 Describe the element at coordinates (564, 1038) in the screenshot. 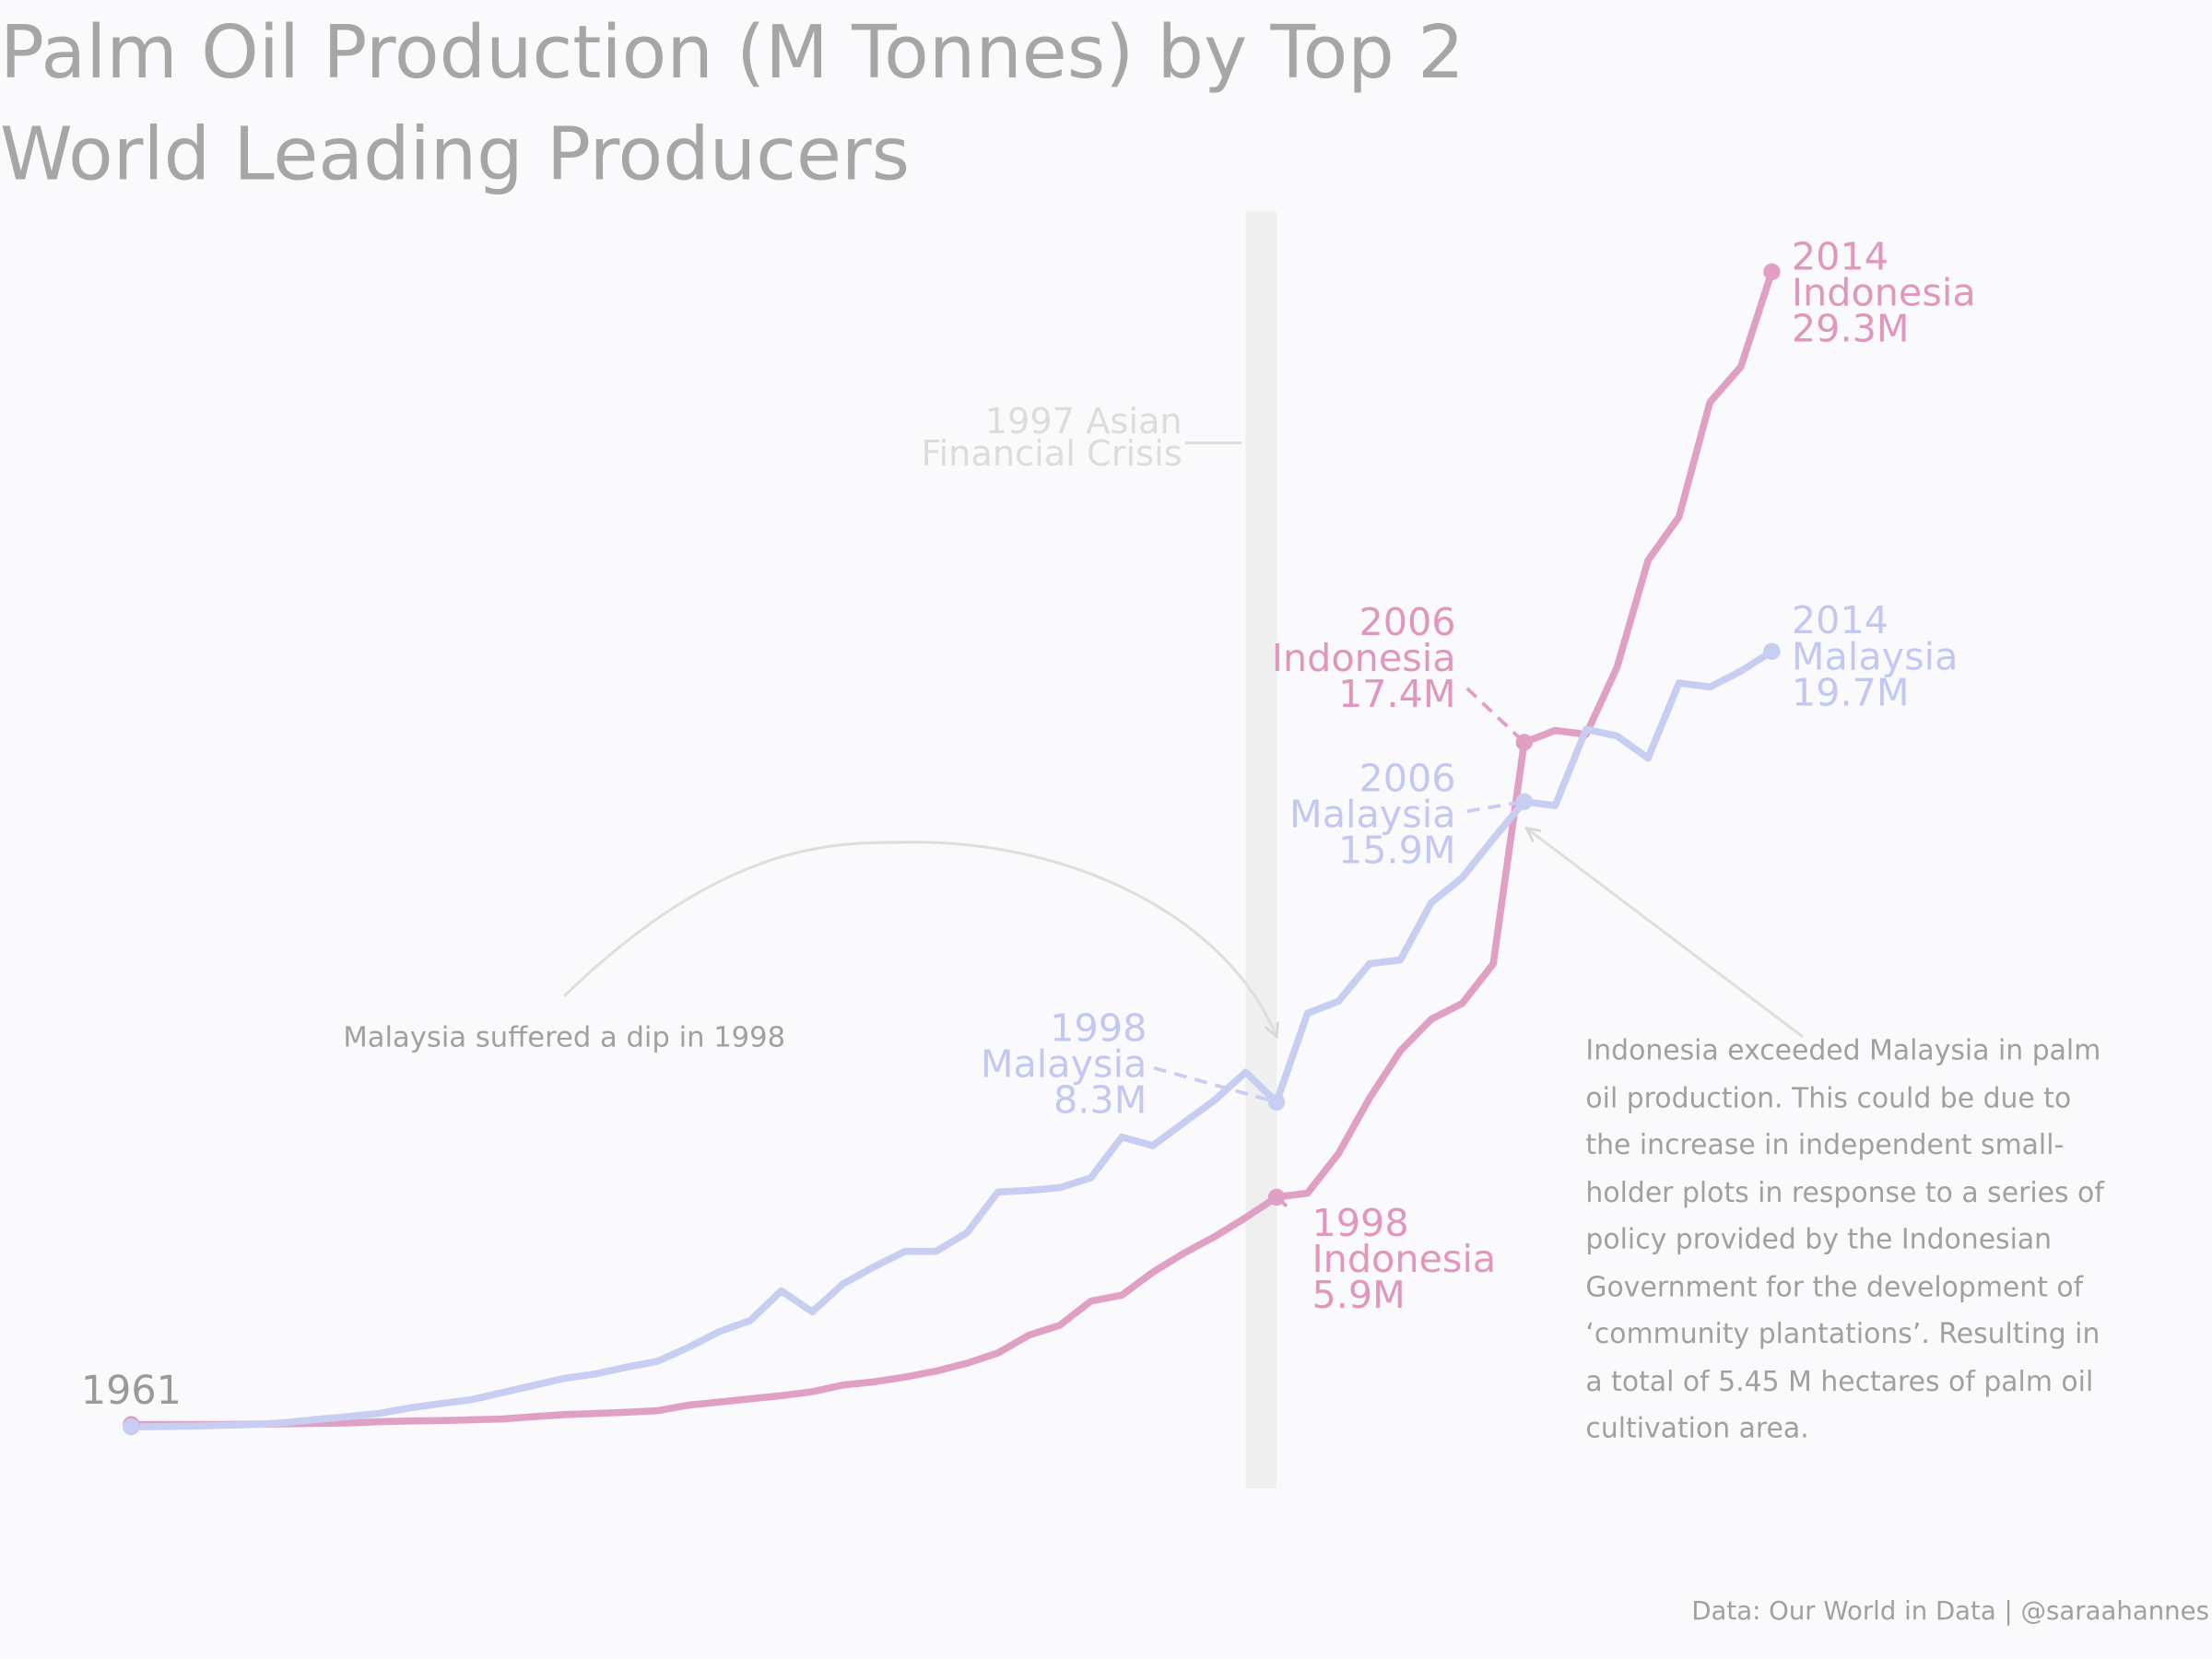

I see `dip-annotation: Malaysia suffered a dip in 1998` at that location.